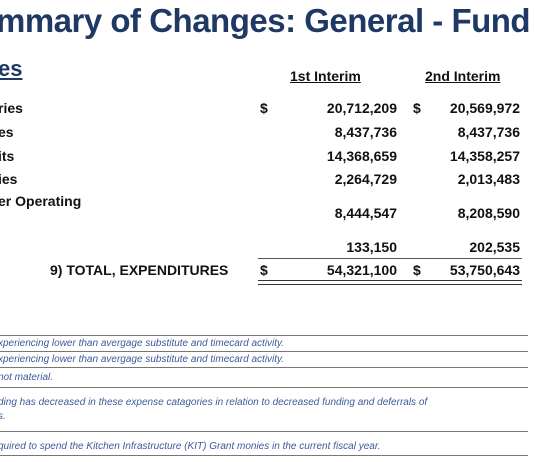 Image resolution: width=534 pixels, height=462 pixels. What do you see at coordinates (361, 156) in the screenshot?
I see `value-1st-interim: 14,368,659` at bounding box center [361, 156].